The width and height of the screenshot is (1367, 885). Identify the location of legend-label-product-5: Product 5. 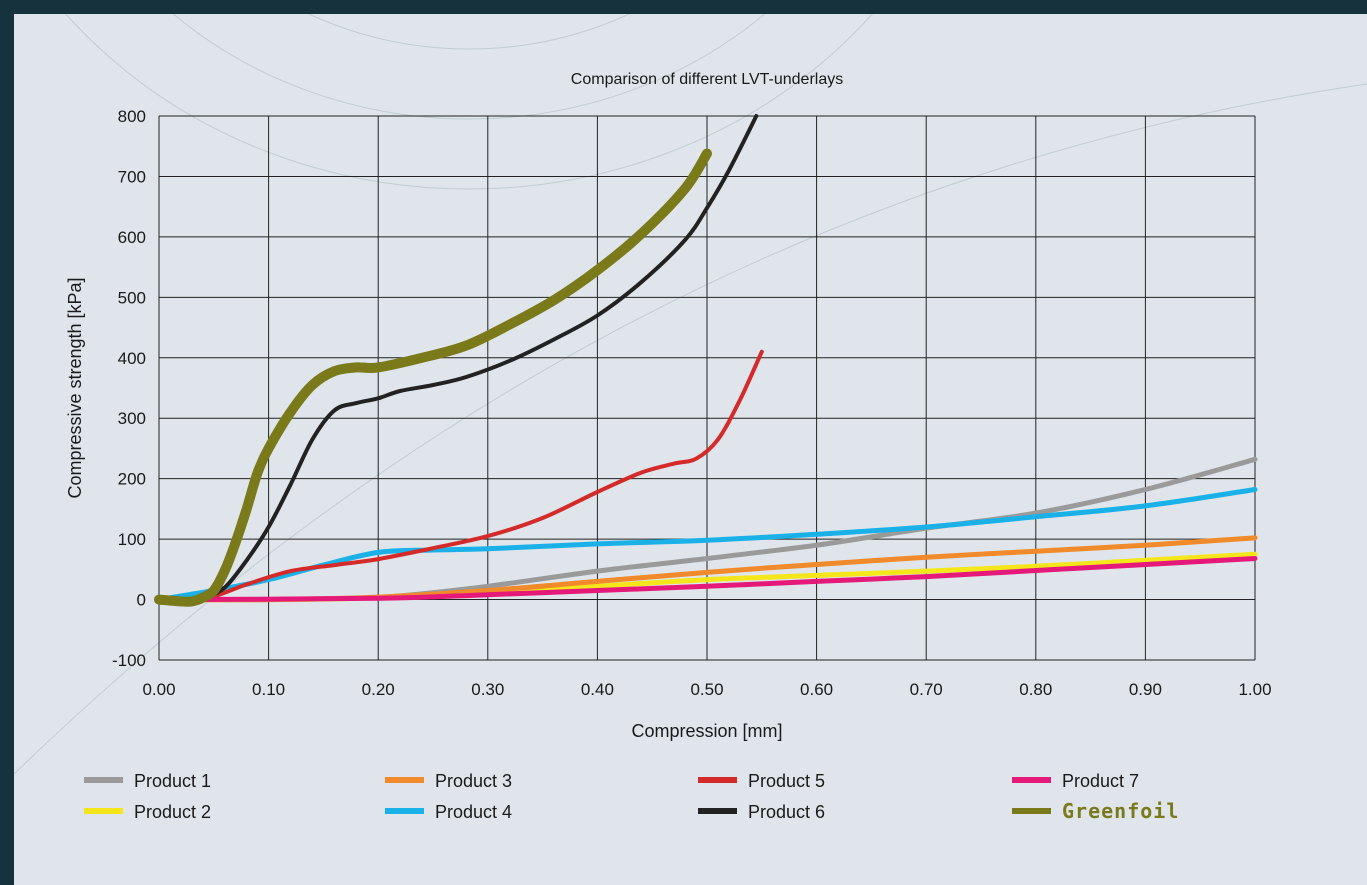
(786, 781).